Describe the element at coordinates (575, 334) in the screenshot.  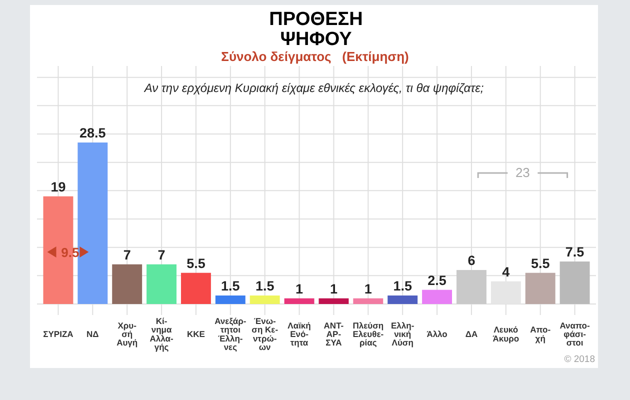
I see `x-tick-label: Αναπο- φάσι- στοι` at that location.